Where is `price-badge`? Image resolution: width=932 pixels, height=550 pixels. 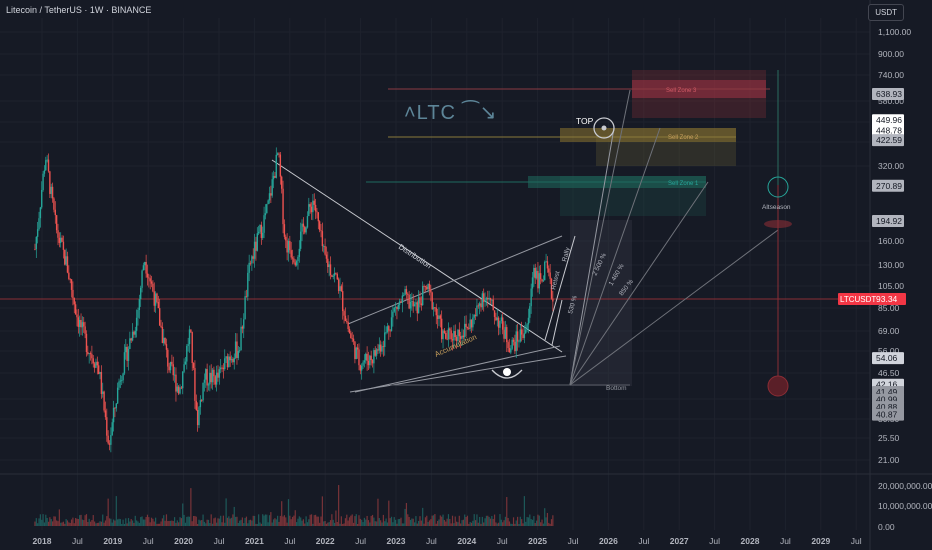 price-badge is located at coordinates (888, 185).